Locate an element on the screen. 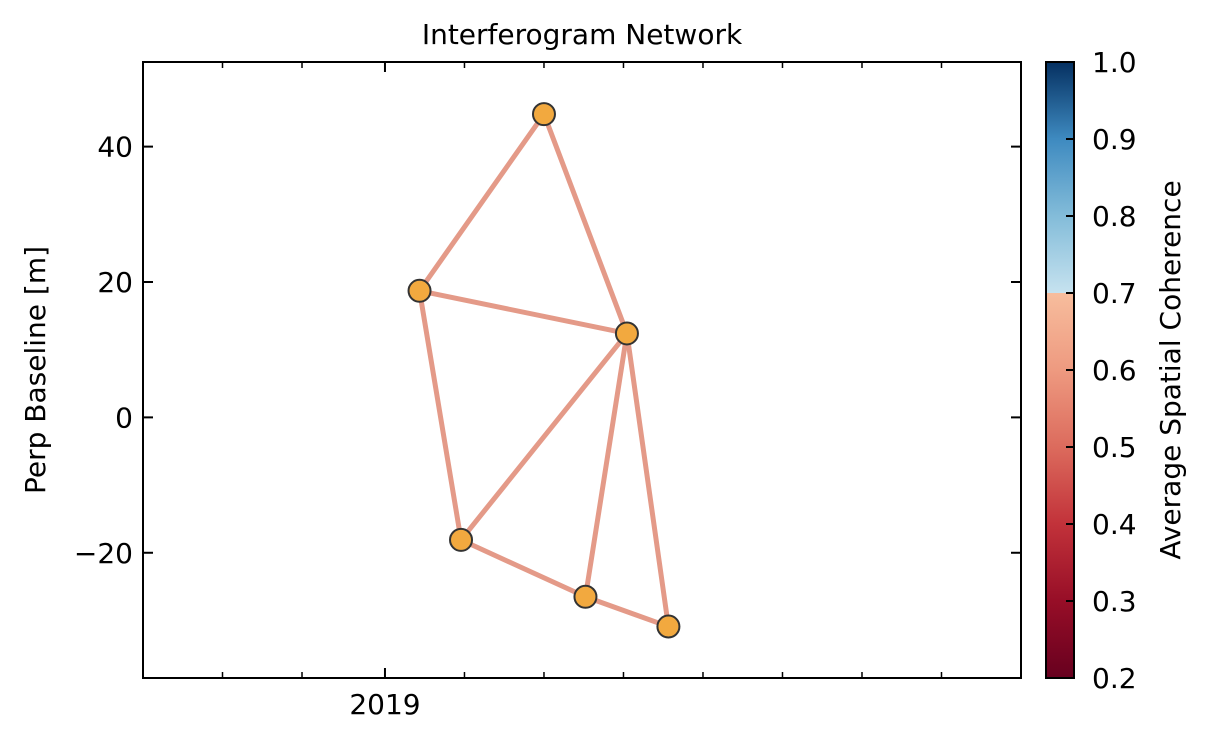 This screenshot has width=1210, height=741. colorbar-tick-label: 1.0 is located at coordinates (1114, 62).